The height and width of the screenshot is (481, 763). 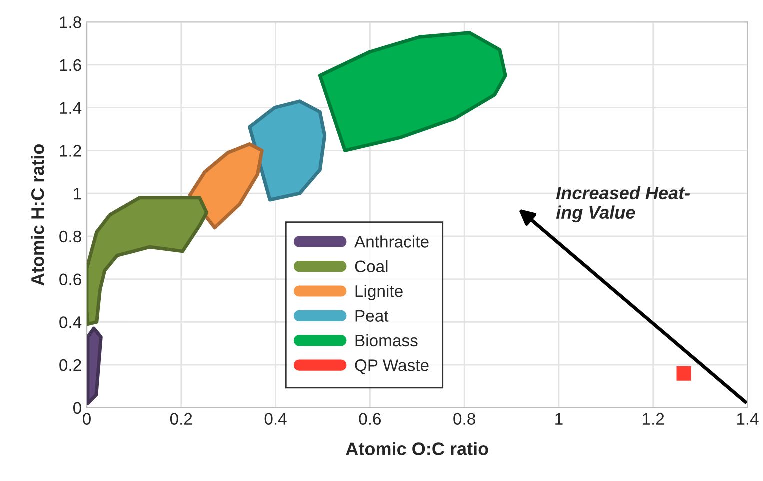 I want to click on x-tick-label: 0.8, so click(x=465, y=419).